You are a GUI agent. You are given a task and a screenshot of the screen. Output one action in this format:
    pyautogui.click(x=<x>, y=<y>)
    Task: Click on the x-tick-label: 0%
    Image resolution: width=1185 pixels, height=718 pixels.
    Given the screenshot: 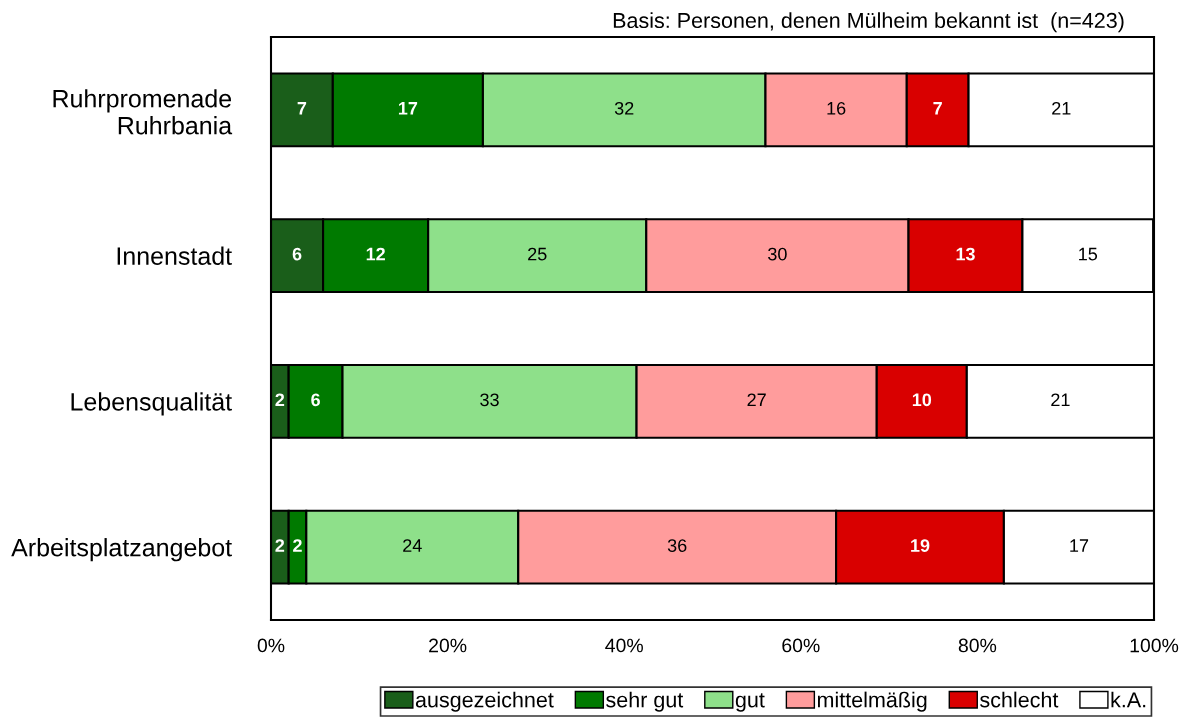 What is the action you would take?
    pyautogui.click(x=271, y=645)
    